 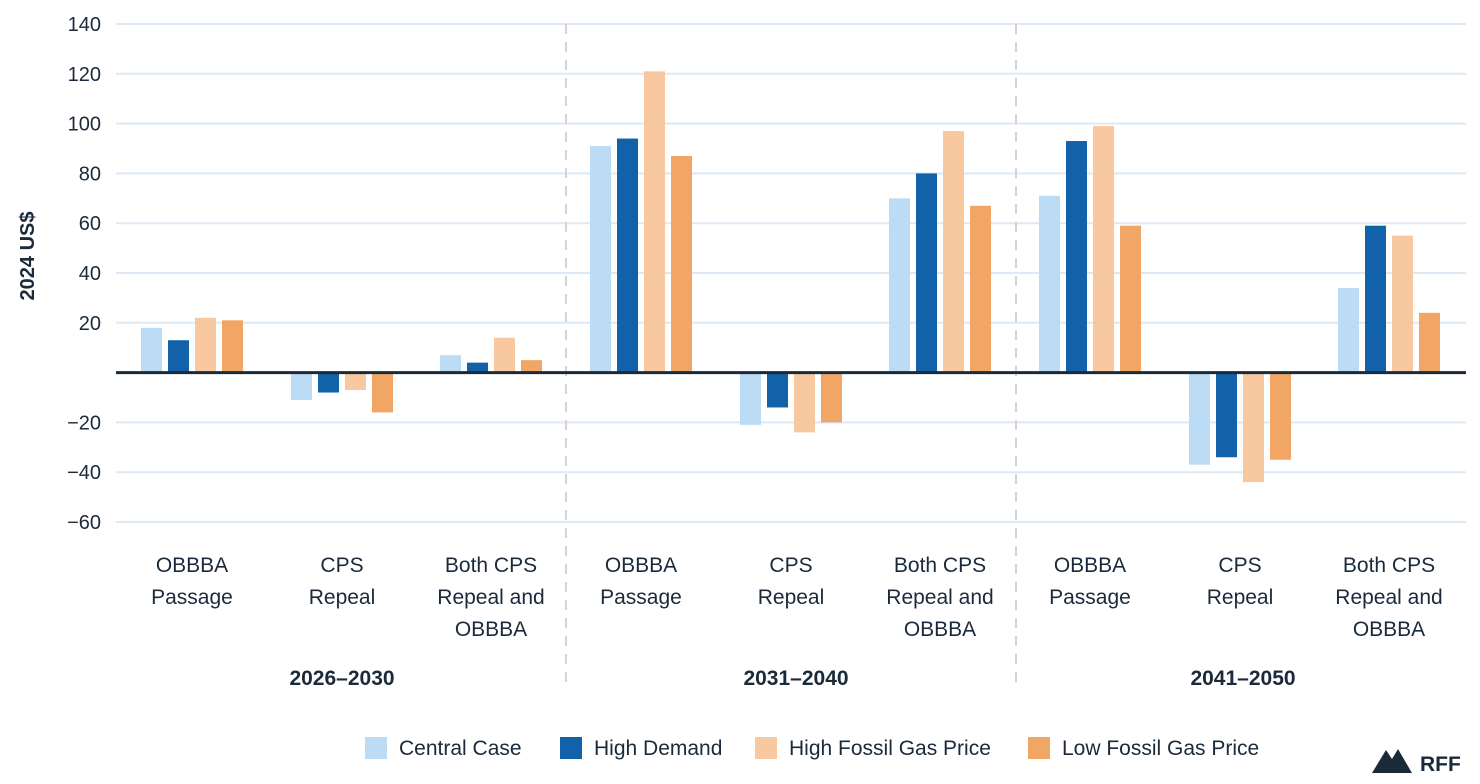 I want to click on mountain-icon, so click(x=1392, y=761).